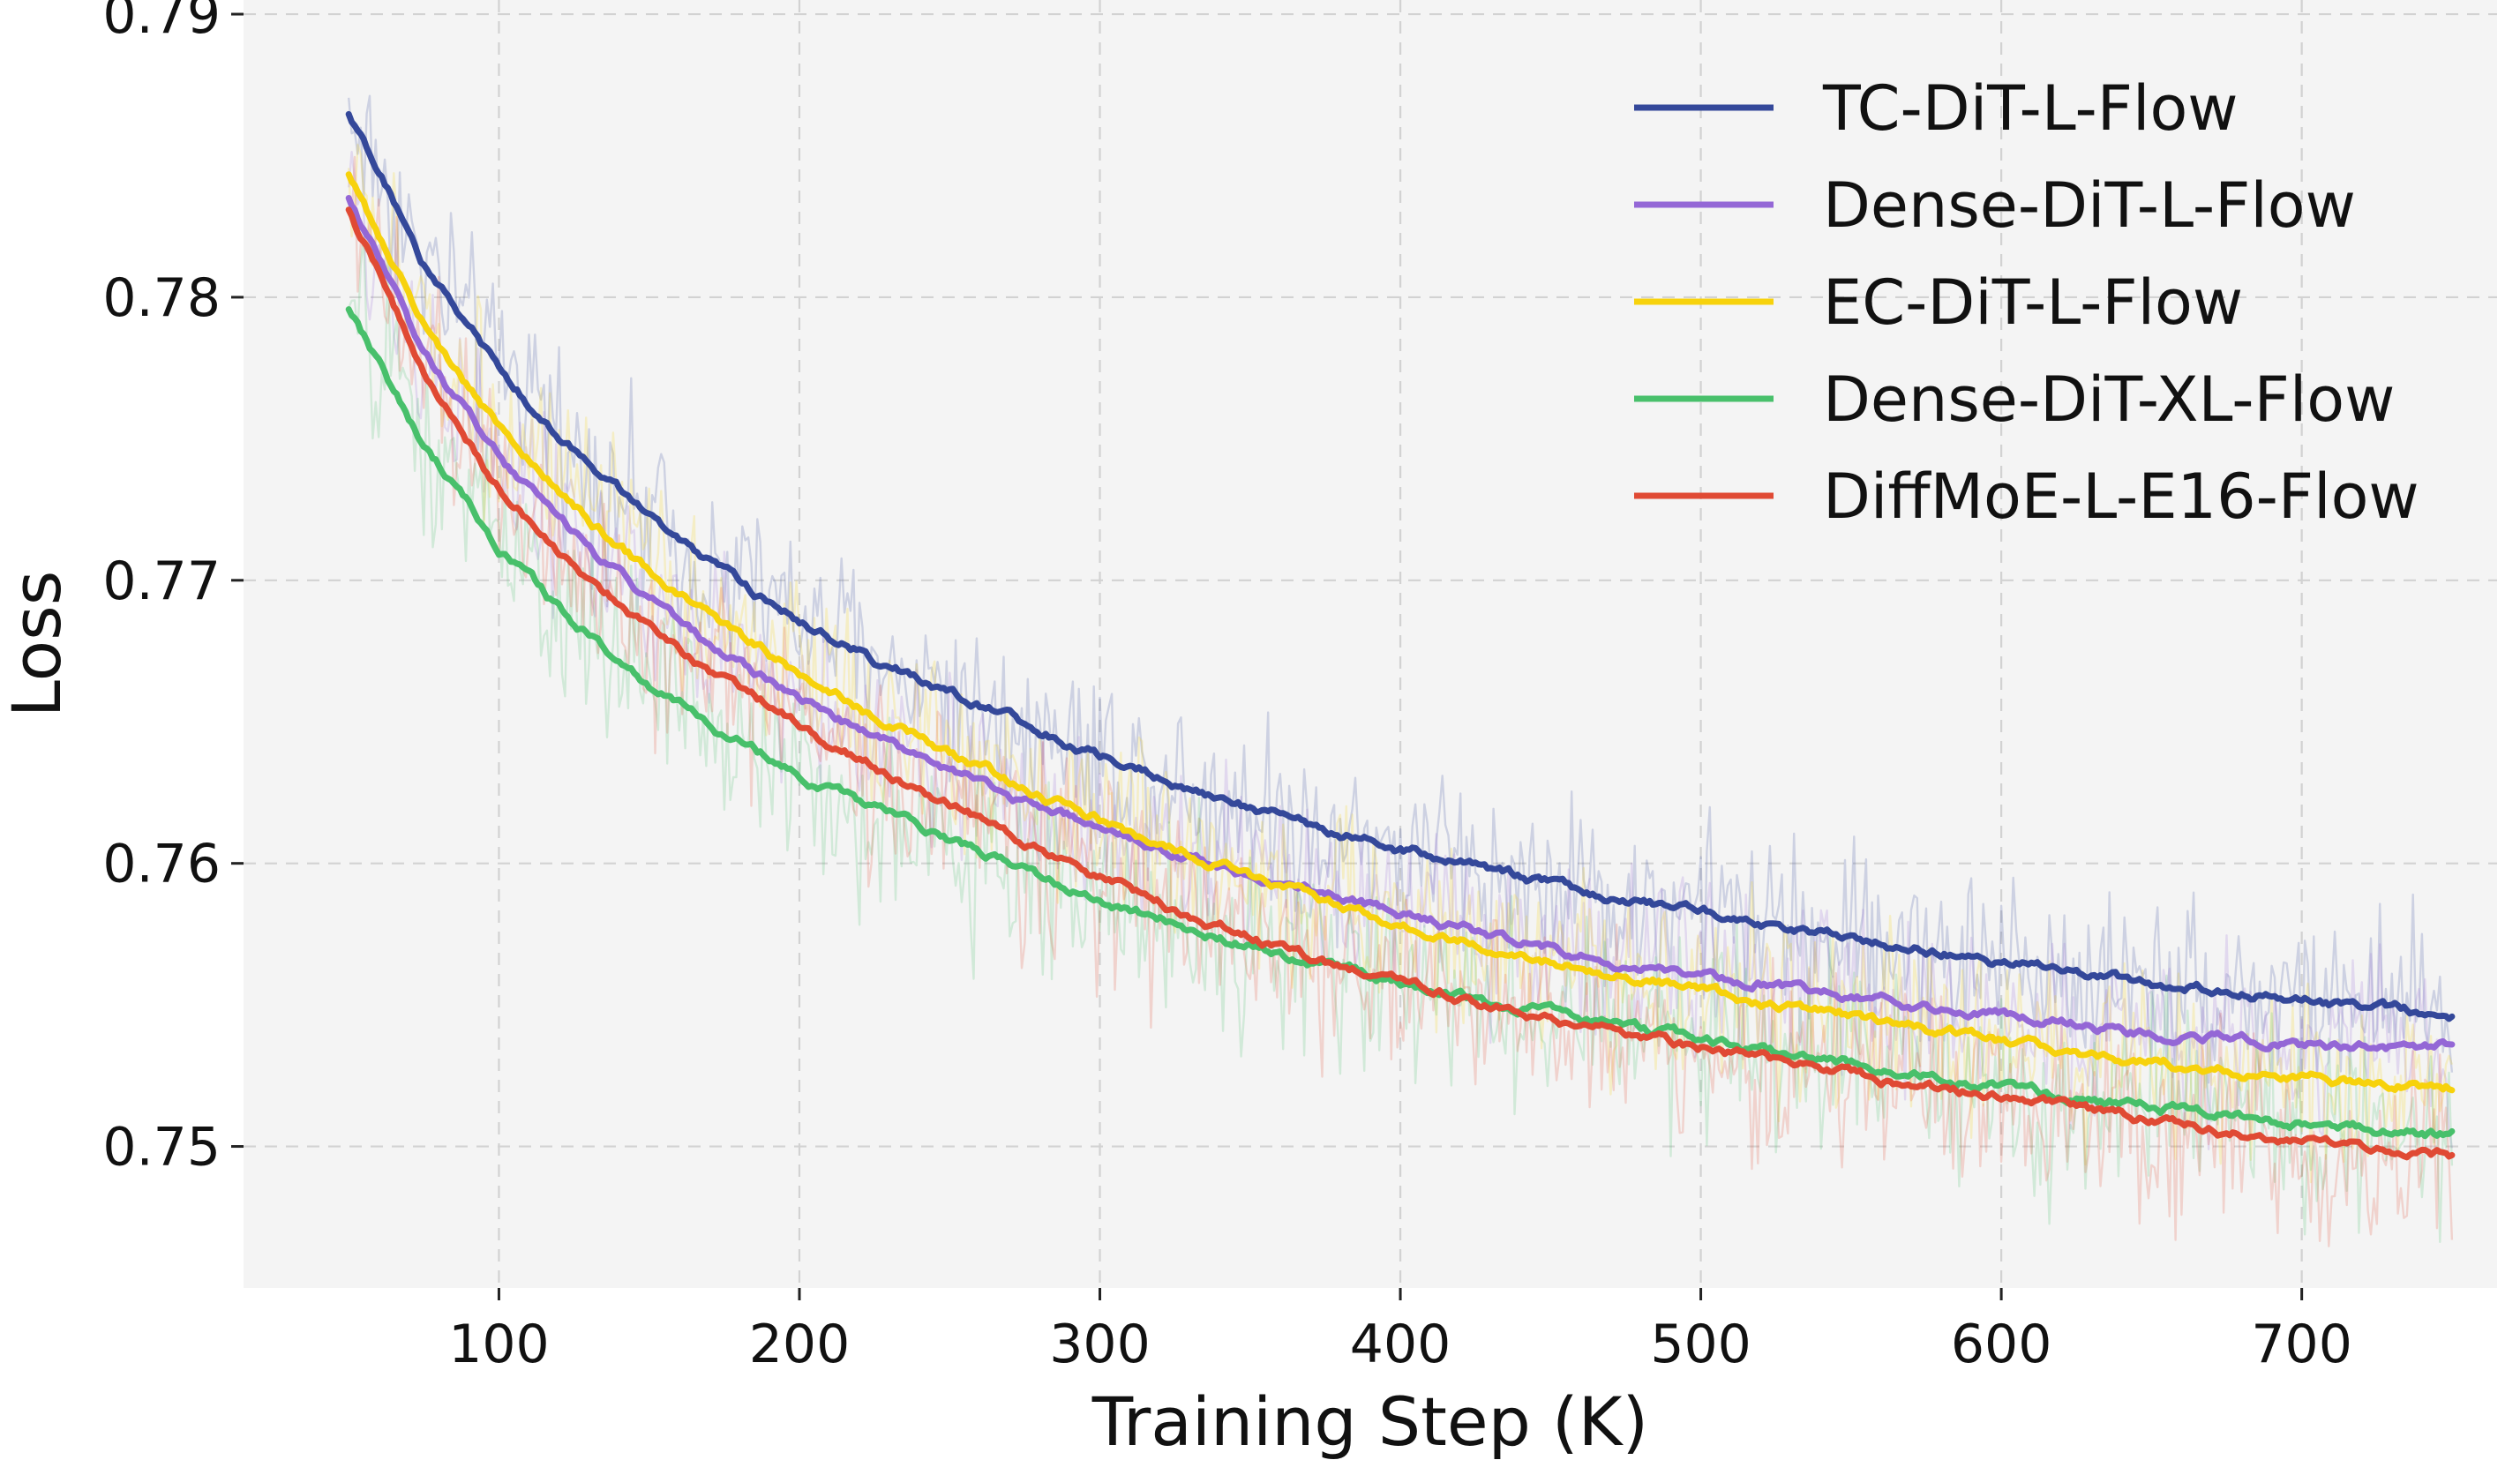 This screenshot has width=2520, height=1460. What do you see at coordinates (2301, 1344) in the screenshot?
I see `x-tick-label: 700` at bounding box center [2301, 1344].